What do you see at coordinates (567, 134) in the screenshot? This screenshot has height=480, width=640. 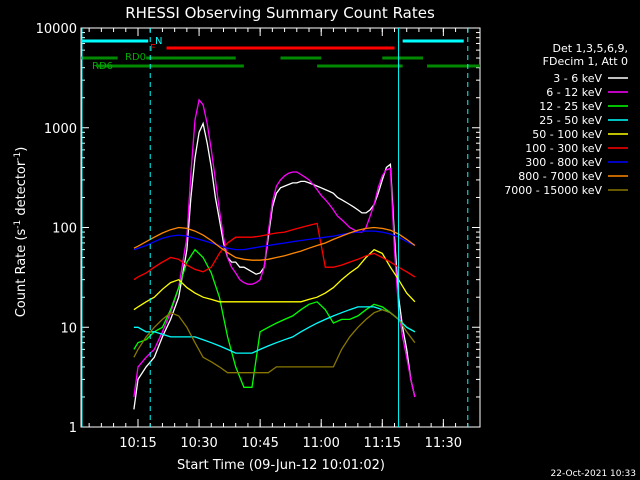 I see `legend-label-4: 50 - 100 keV` at bounding box center [567, 134].